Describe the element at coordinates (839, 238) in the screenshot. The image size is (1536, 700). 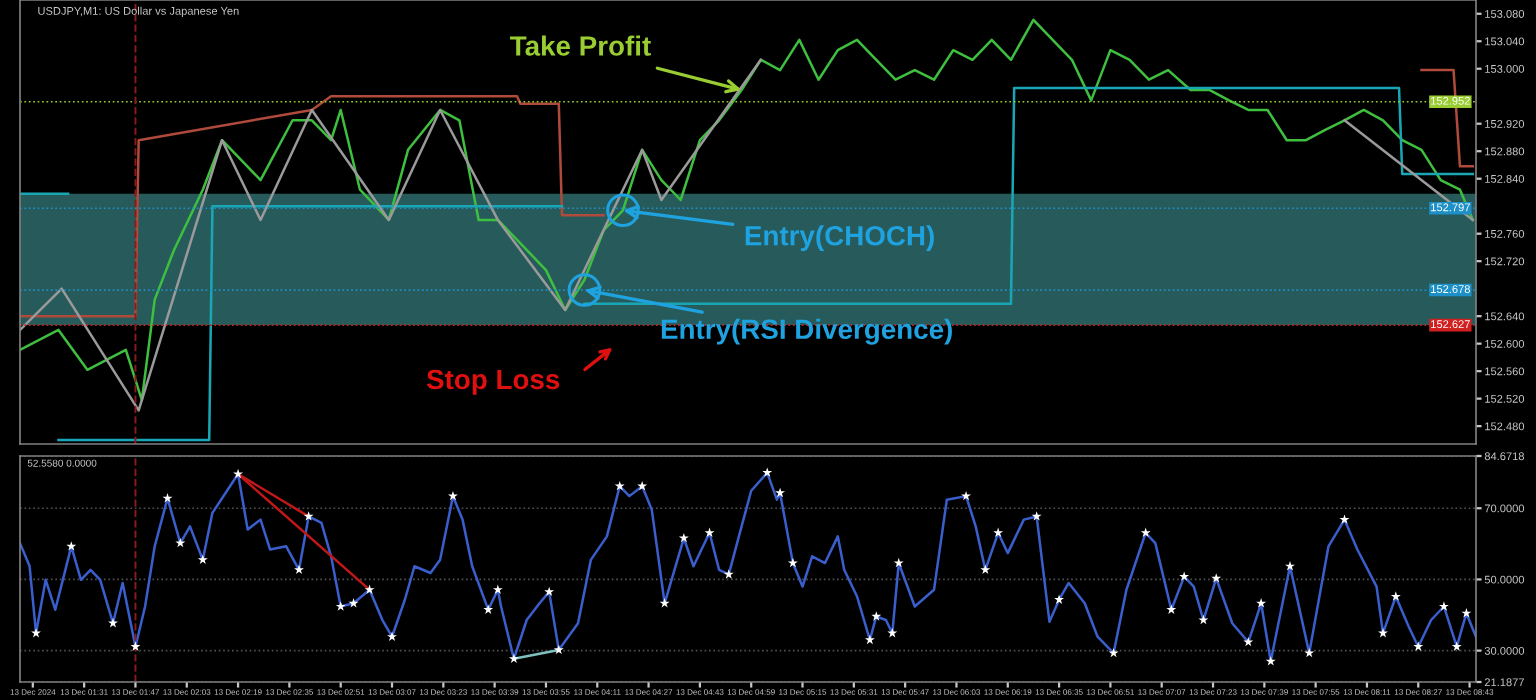
I see `annotation: Entry(CHOCH)` at that location.